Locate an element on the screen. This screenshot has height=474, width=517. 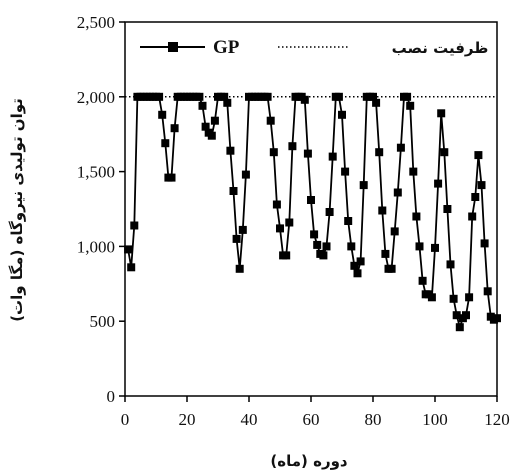
legend-gp-marker is located at coordinates (173, 47).